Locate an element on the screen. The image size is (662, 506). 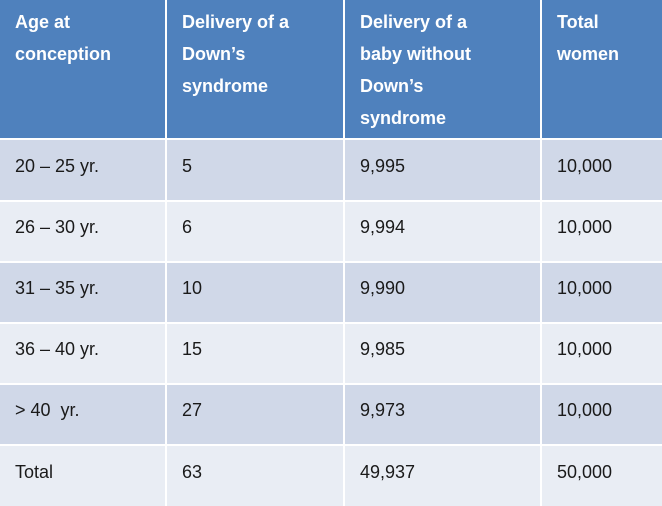
table-cell: > 40 yr. is located at coordinates (82, 414).